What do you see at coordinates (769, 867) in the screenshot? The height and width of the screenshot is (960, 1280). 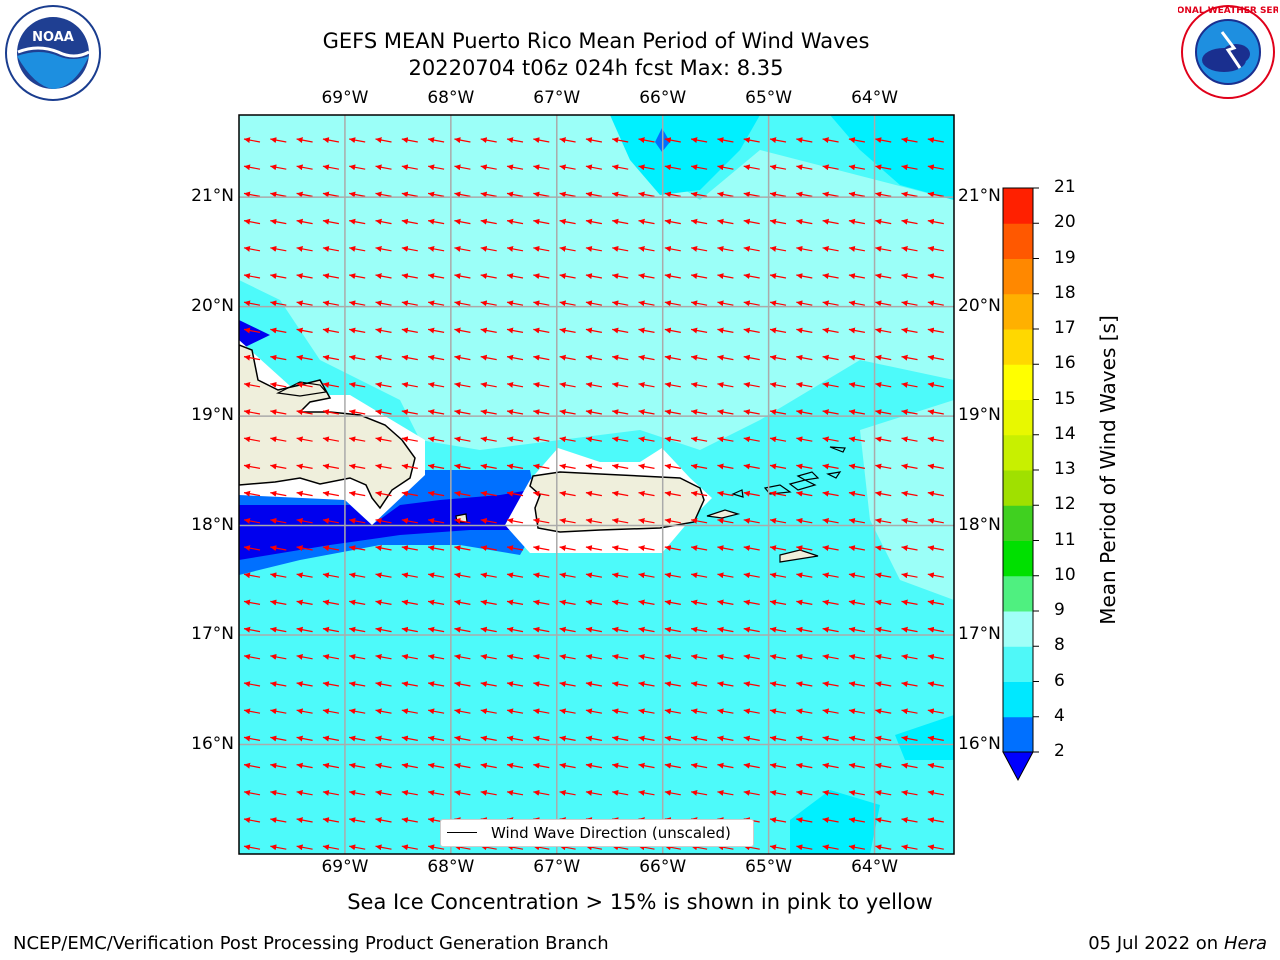 I see `lon-label-bottom: 65°W` at bounding box center [769, 867].